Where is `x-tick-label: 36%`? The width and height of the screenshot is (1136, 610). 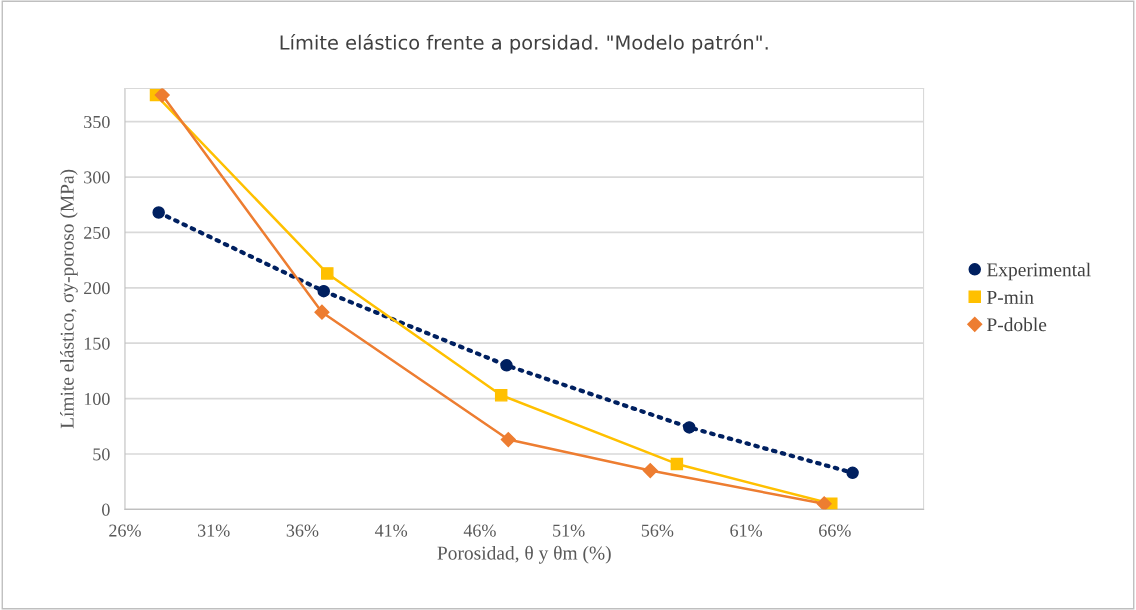
x-tick-label: 36% is located at coordinates (302, 530).